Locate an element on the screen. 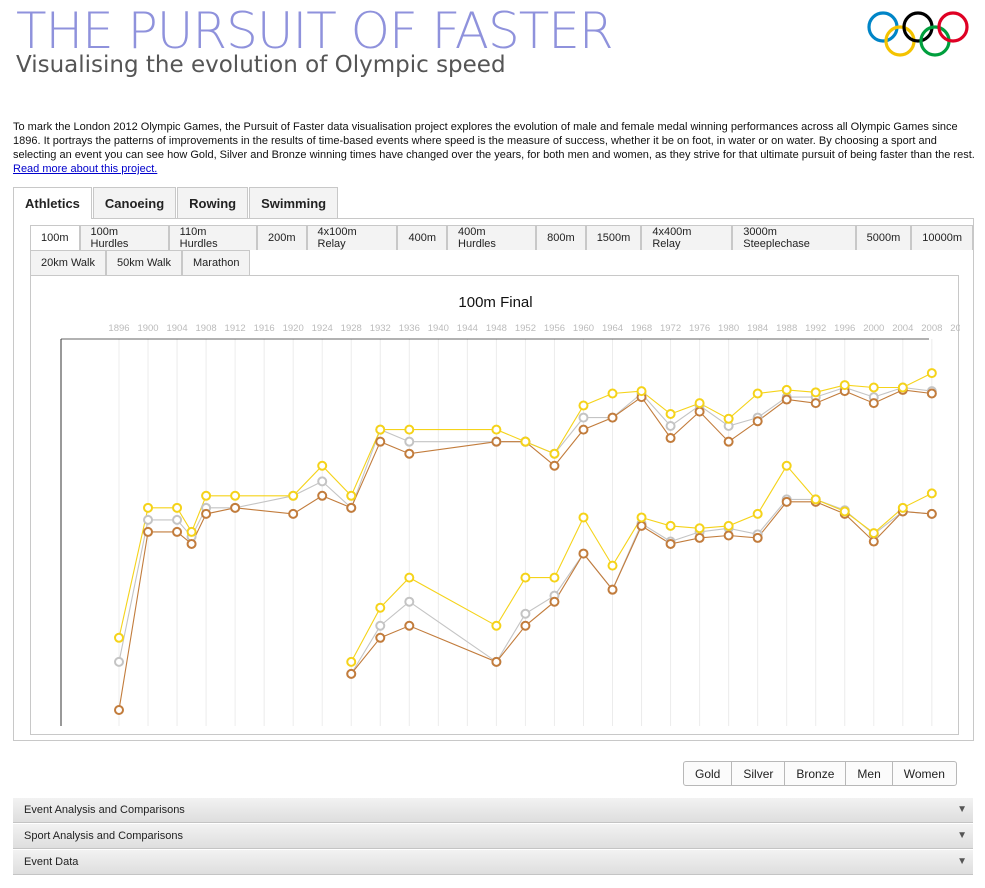 The image size is (985, 888). x-tick-label: 1980 is located at coordinates (728, 328).